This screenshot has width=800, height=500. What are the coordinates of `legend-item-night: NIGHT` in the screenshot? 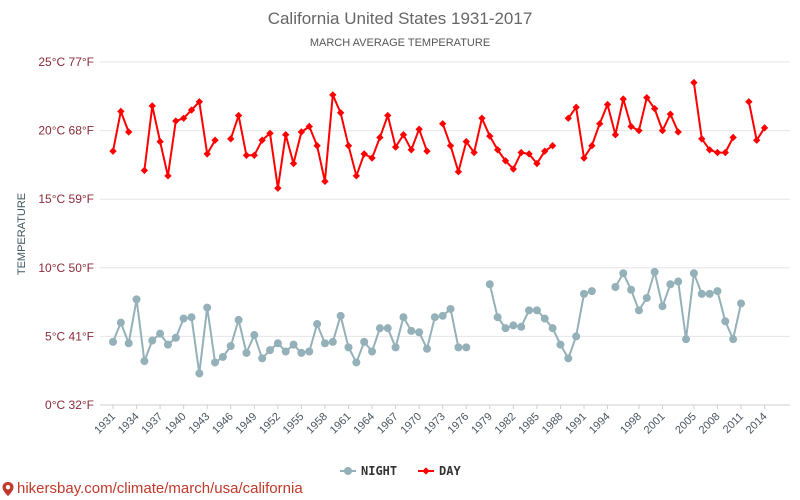 It's located at (368, 471).